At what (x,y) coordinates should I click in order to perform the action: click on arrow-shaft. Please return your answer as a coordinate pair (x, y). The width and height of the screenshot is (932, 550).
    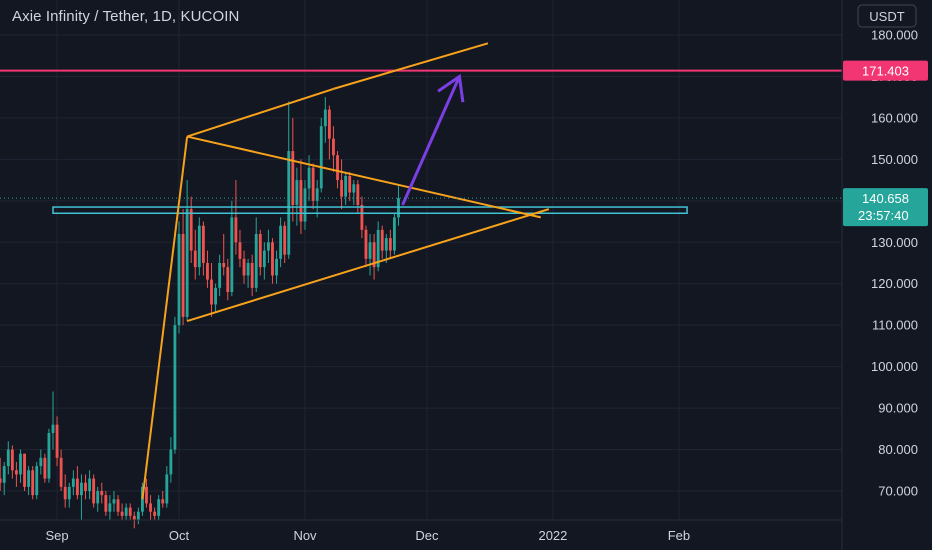
    Looking at the image, I should click on (431, 140).